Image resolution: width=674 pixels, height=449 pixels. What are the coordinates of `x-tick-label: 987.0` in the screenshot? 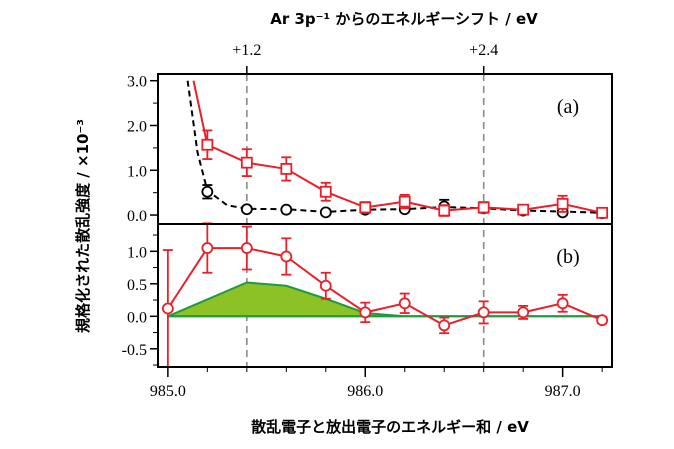 It's located at (563, 391).